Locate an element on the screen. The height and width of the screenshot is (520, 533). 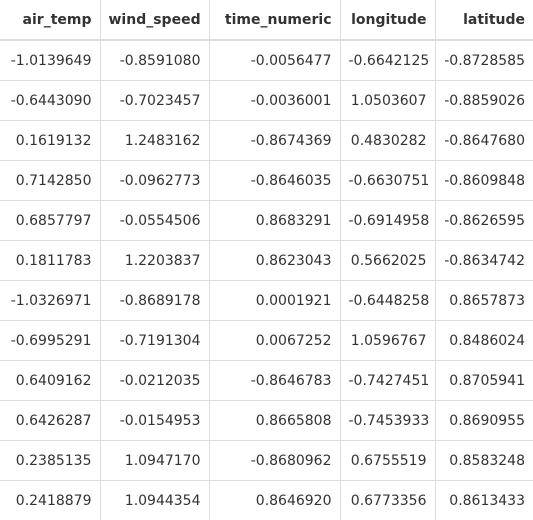
table-cell-longitude: -0.6630751 is located at coordinates (387, 181).